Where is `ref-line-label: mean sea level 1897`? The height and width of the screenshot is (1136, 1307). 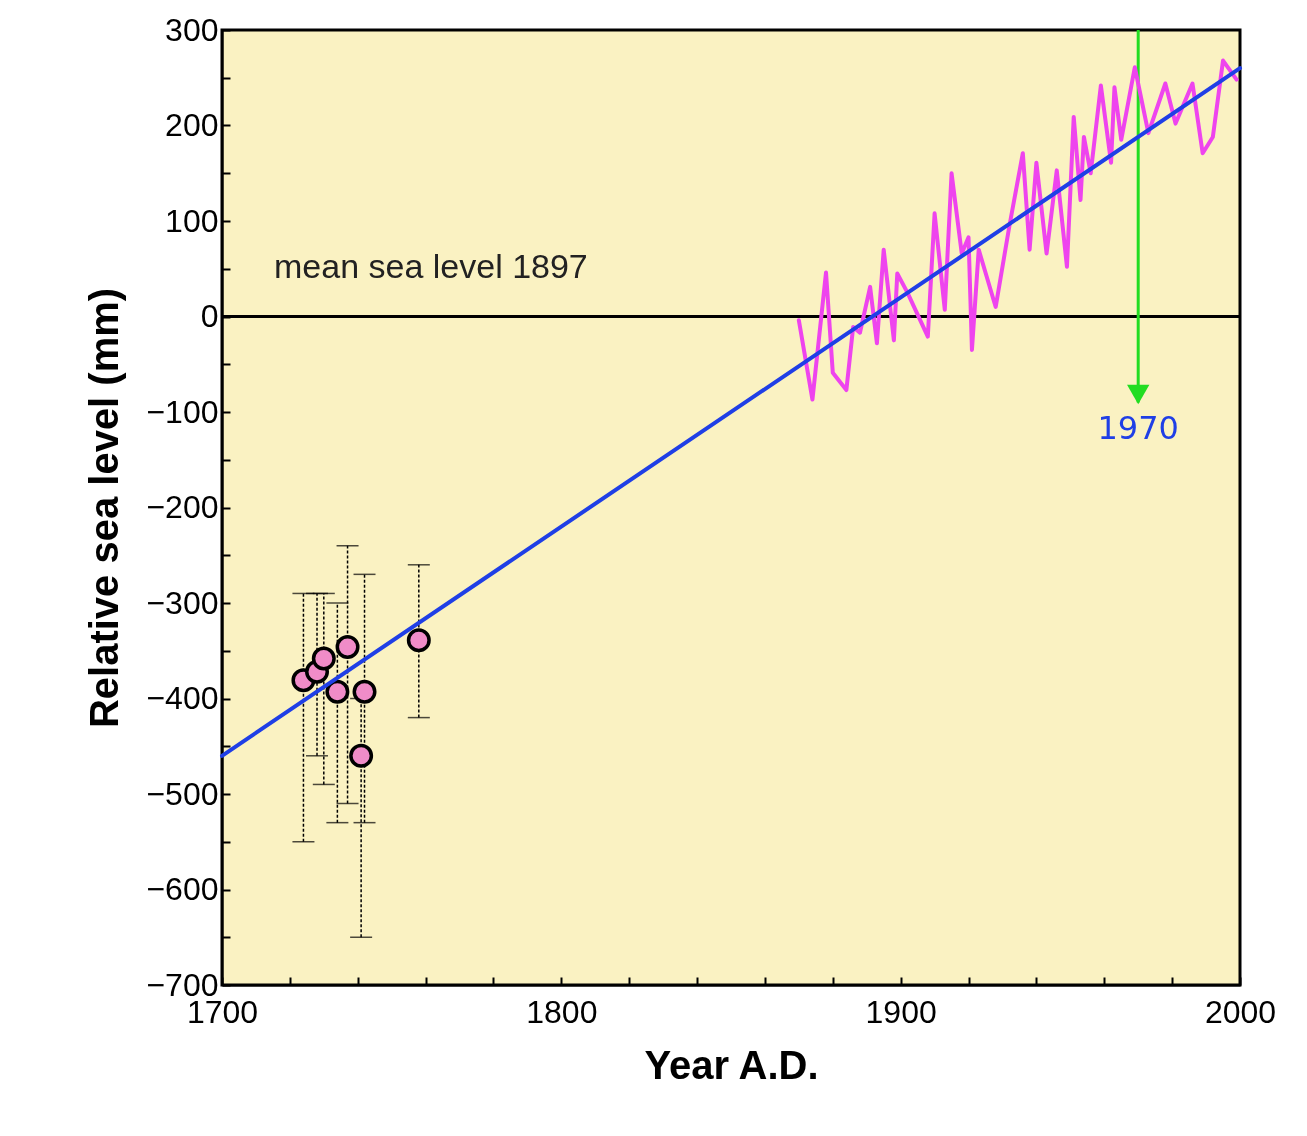 ref-line-label: mean sea level 1897 is located at coordinates (431, 265).